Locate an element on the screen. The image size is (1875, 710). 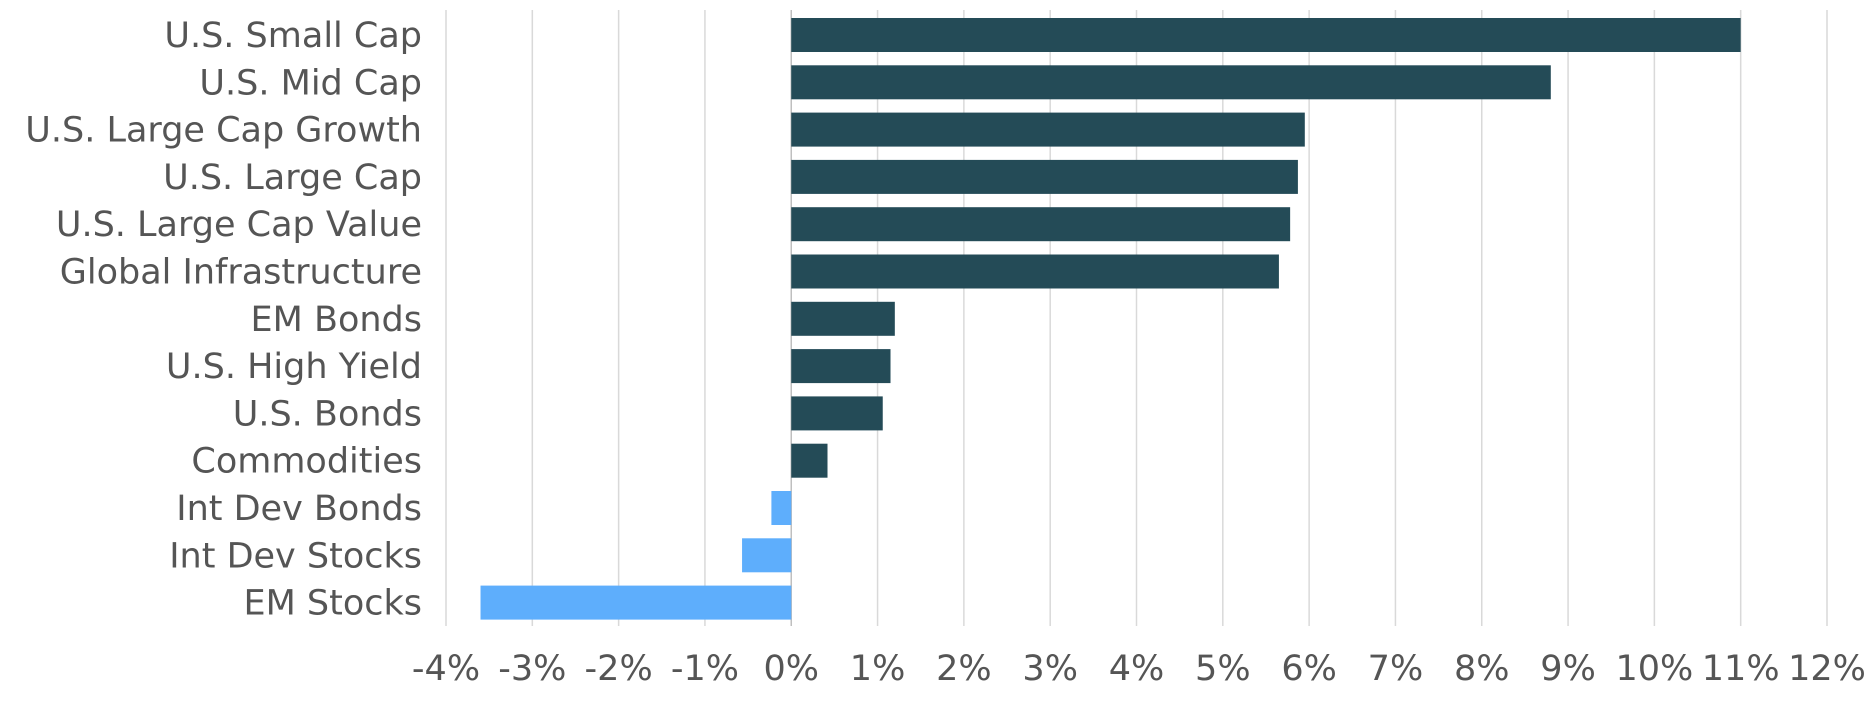
category-label: U.S. High Yield is located at coordinates (294, 367).